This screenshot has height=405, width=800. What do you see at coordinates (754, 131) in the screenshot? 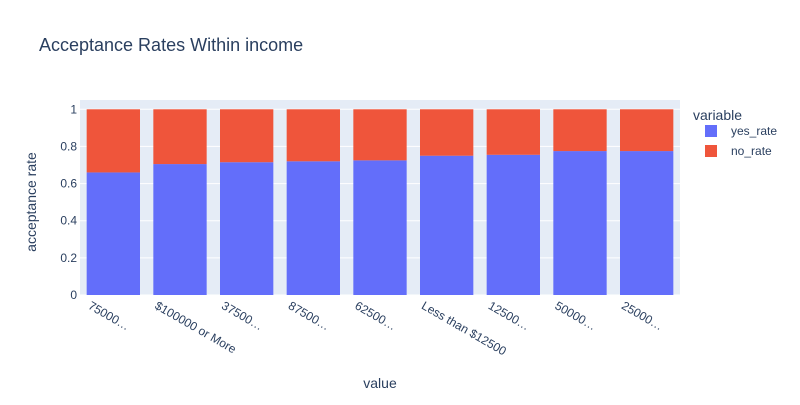
I see `legend-label-yes-rate: yes_rate` at bounding box center [754, 131].